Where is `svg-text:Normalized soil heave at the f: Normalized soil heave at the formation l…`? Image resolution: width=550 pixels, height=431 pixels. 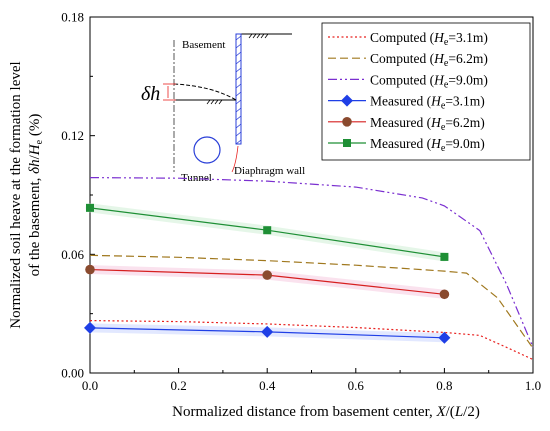
svg-text:Normalized soil heave at the f: Normalized soil heave at the formation l… is located at coordinates (16, 194).